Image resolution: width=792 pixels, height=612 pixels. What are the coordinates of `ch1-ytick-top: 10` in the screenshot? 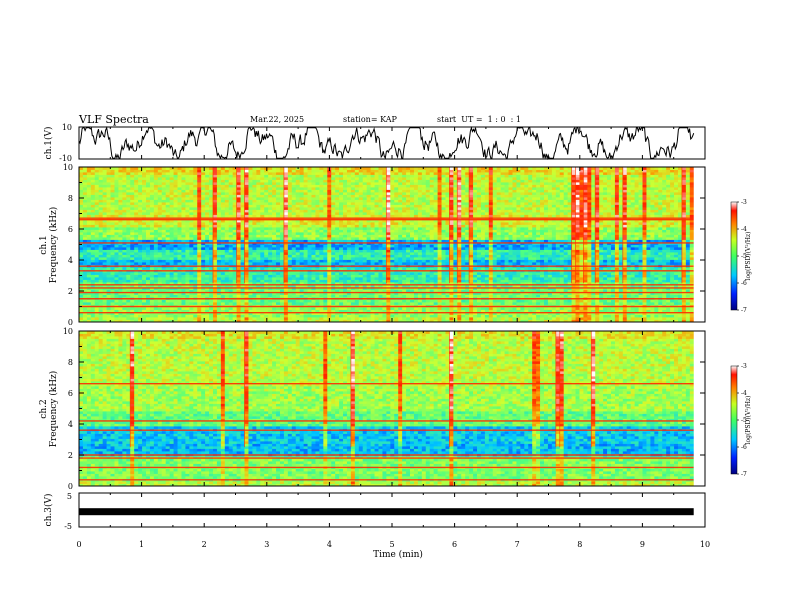 It's located at (67, 127).